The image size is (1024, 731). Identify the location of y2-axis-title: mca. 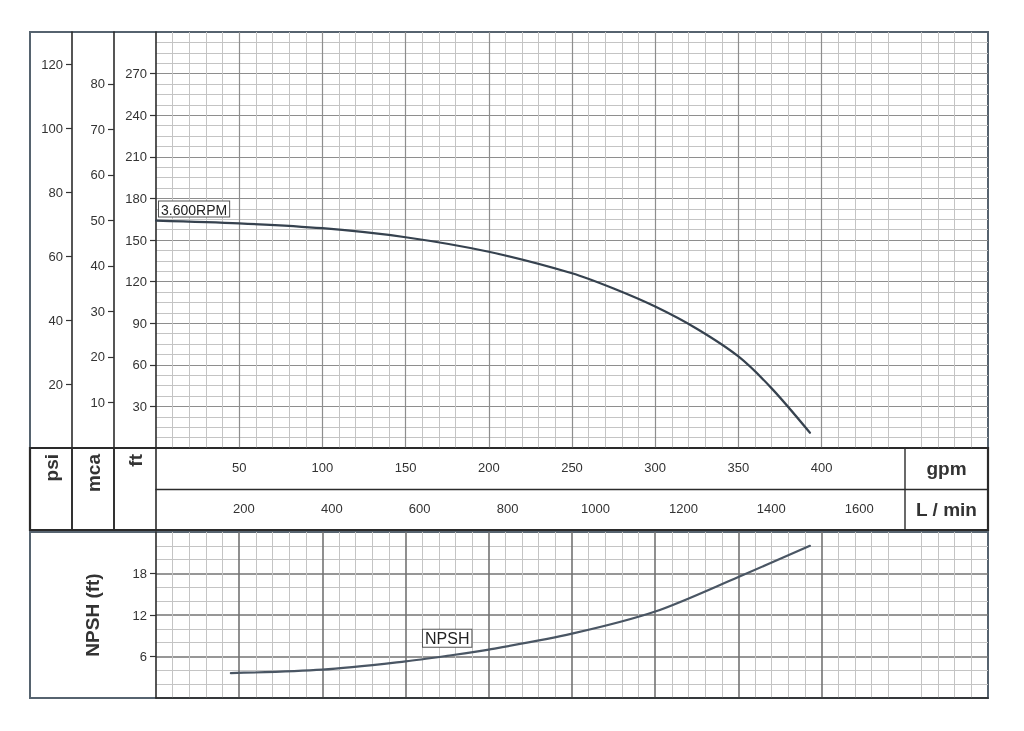
(93, 473).